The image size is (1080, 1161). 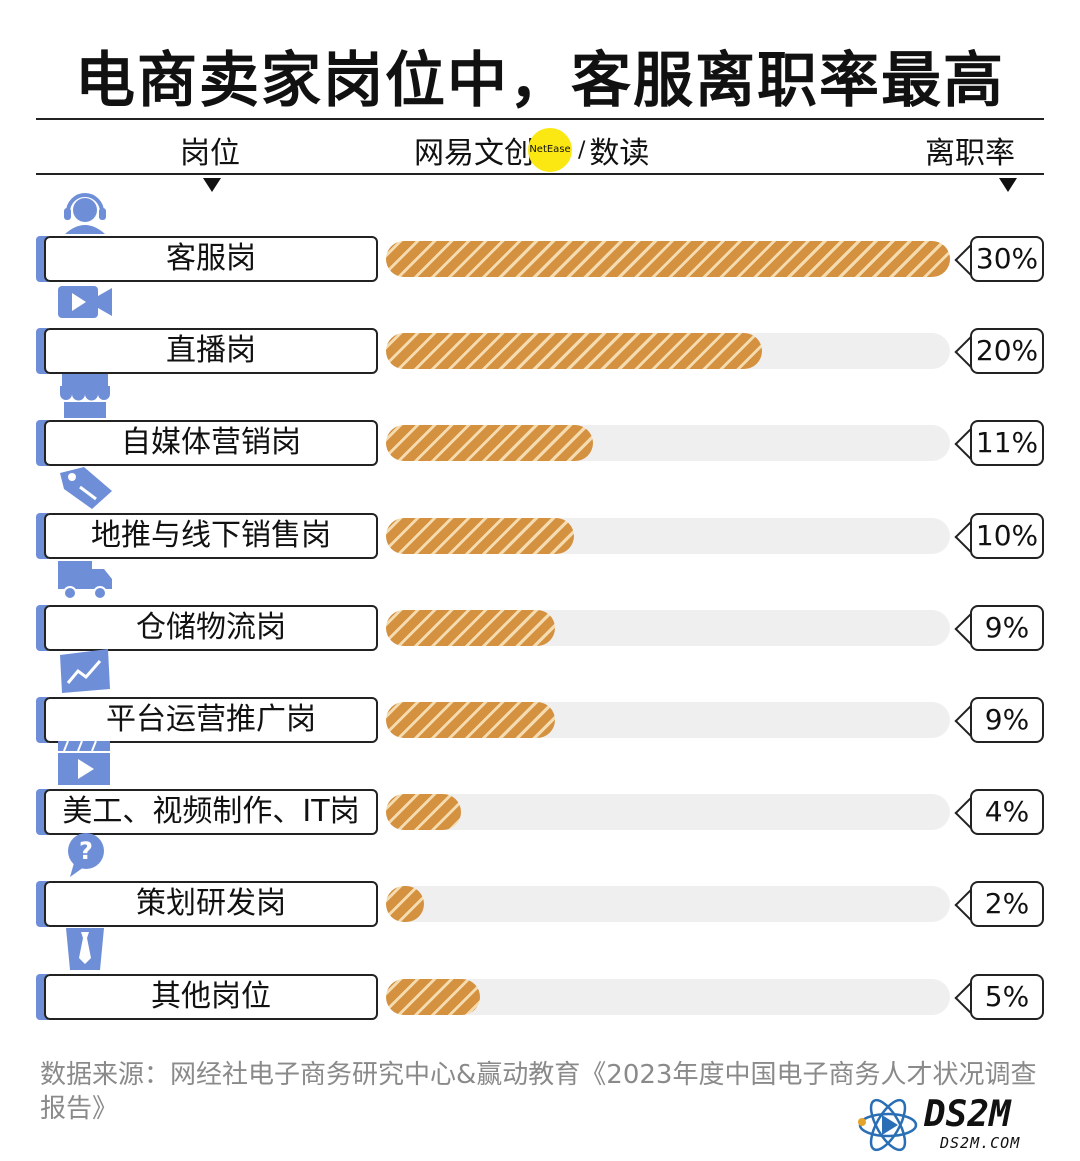 I want to click on bar-row: 平台运营推广岗 9%, so click(x=540, y=695).